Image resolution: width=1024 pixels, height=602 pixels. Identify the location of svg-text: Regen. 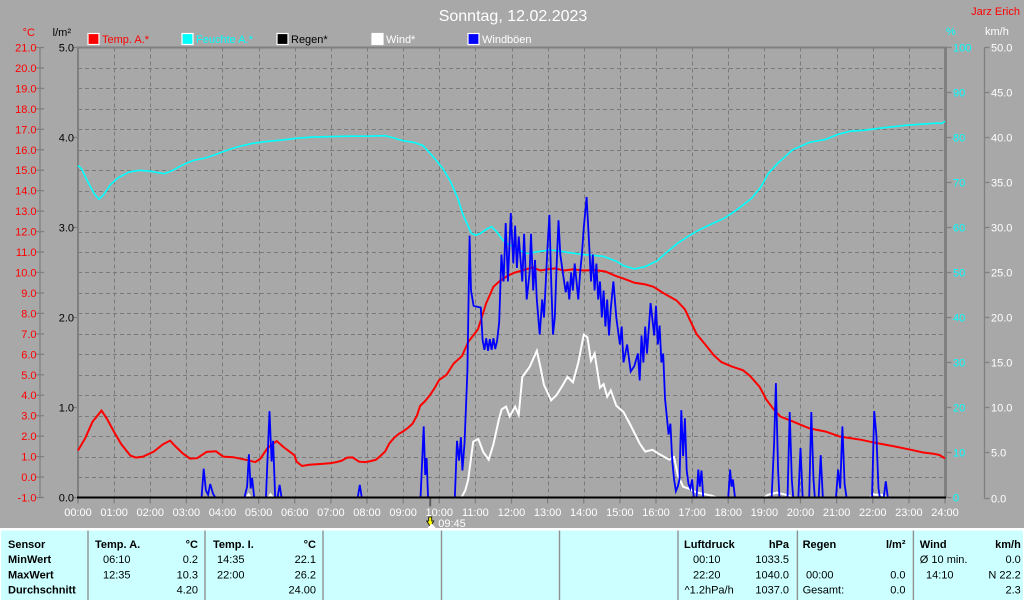
(820, 545).